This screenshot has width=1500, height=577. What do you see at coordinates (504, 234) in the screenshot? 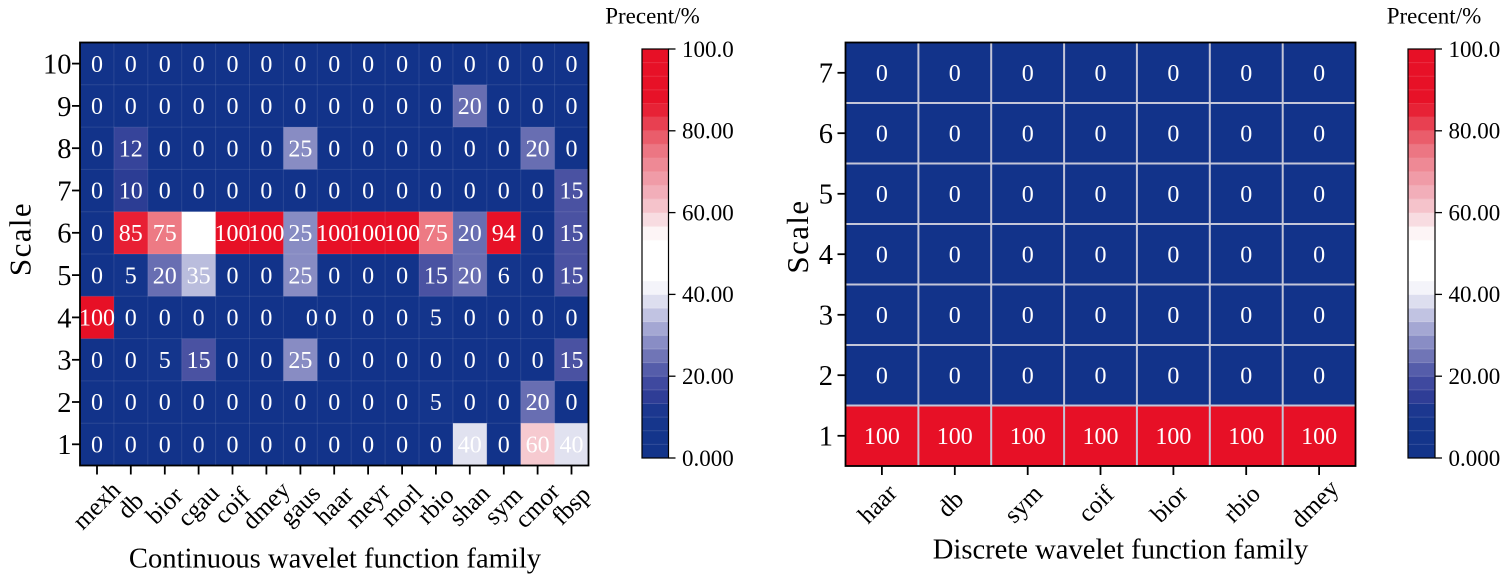
I see `svg-text: 94` at bounding box center [504, 234].